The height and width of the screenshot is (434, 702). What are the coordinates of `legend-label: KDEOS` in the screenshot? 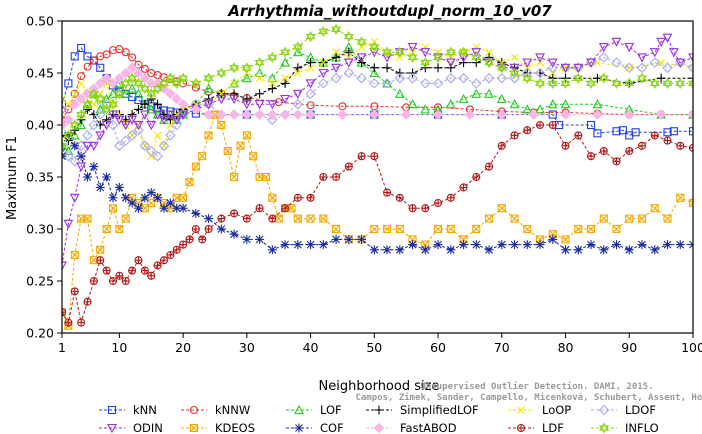 It's located at (235, 427).